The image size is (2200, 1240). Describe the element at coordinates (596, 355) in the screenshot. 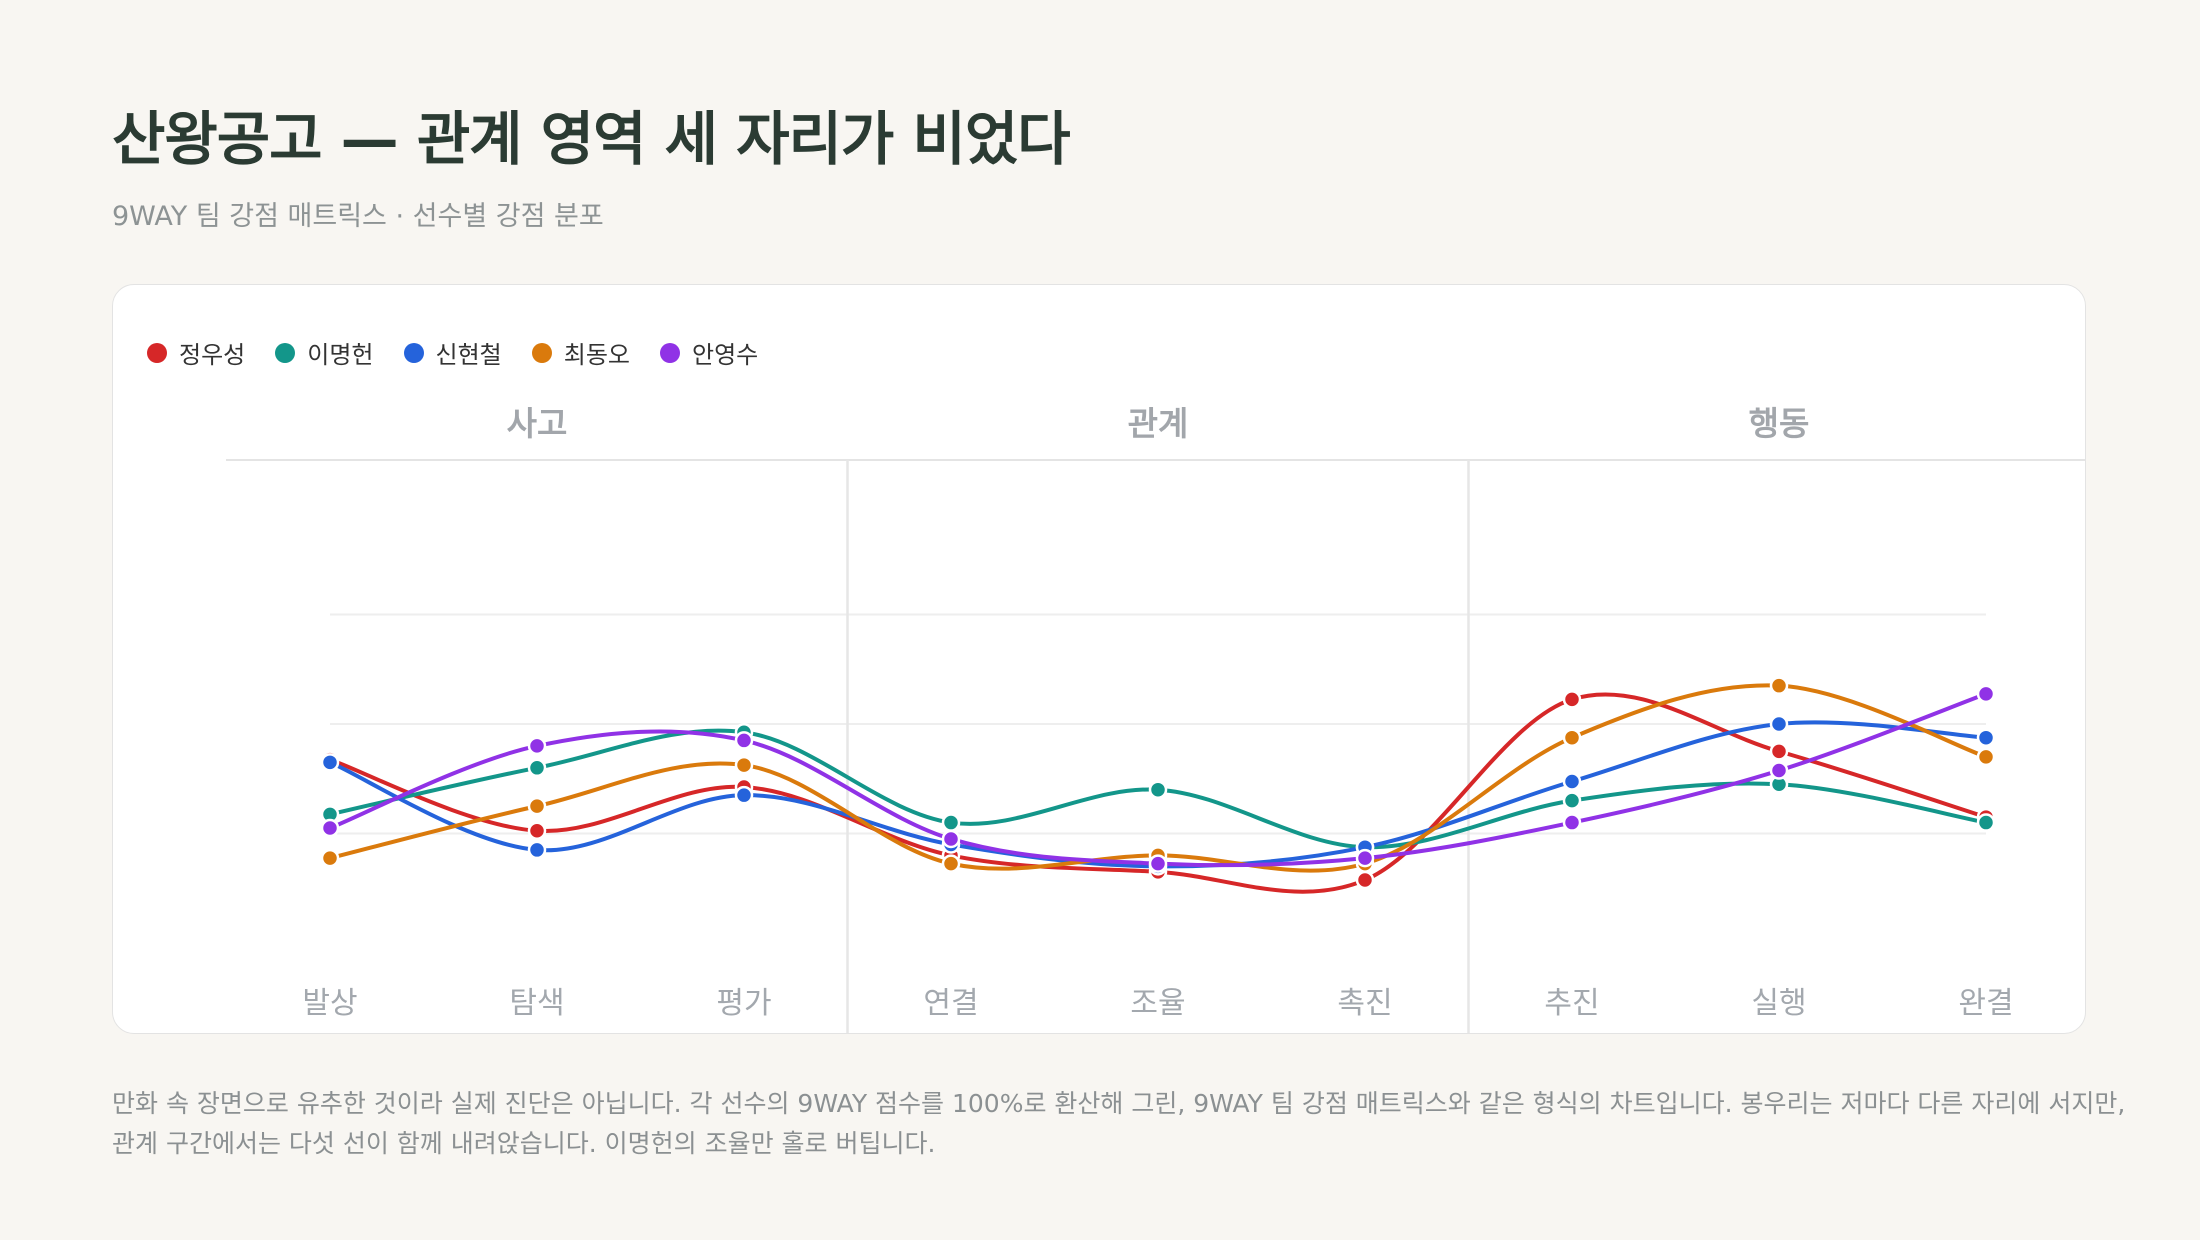

I see `legend-label: 최동오` at that location.